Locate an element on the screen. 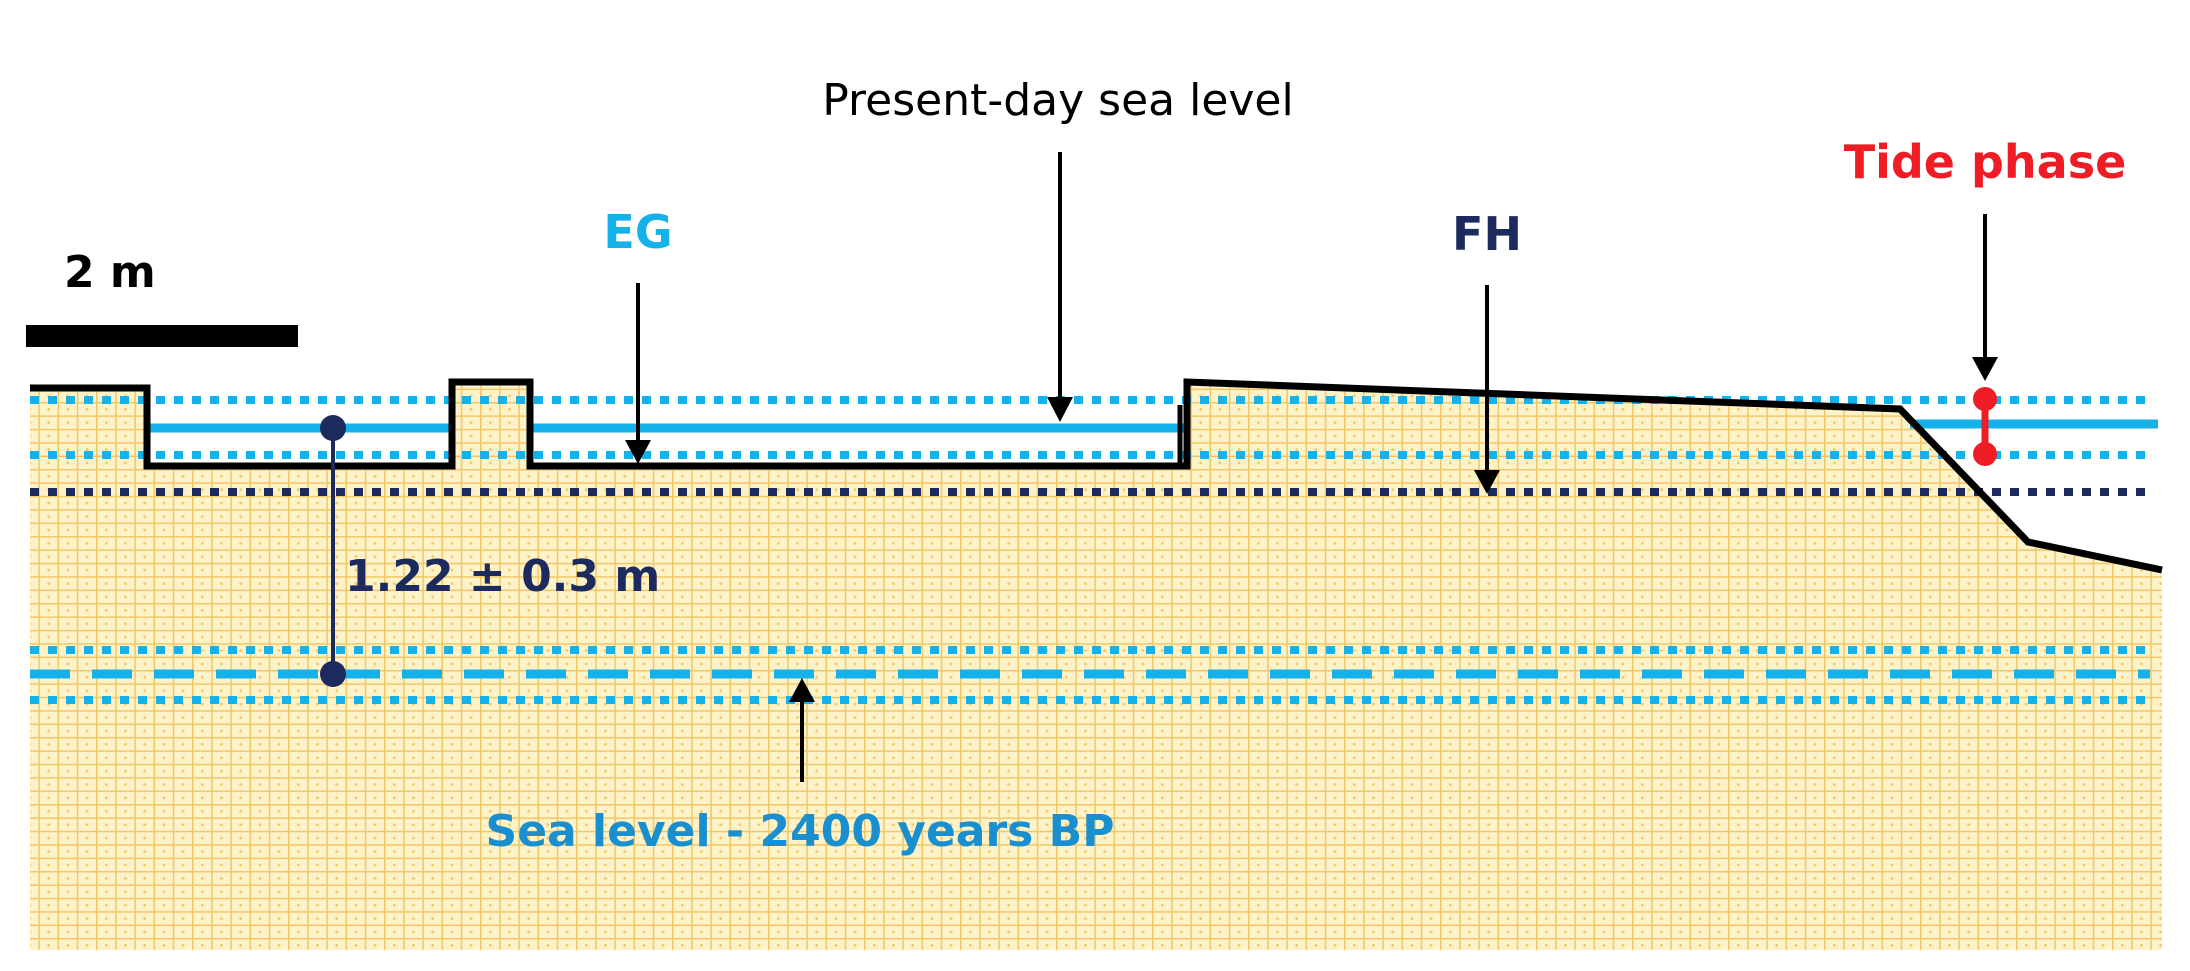 This screenshot has height=971, width=2190. eg-label: EG is located at coordinates (637, 232).